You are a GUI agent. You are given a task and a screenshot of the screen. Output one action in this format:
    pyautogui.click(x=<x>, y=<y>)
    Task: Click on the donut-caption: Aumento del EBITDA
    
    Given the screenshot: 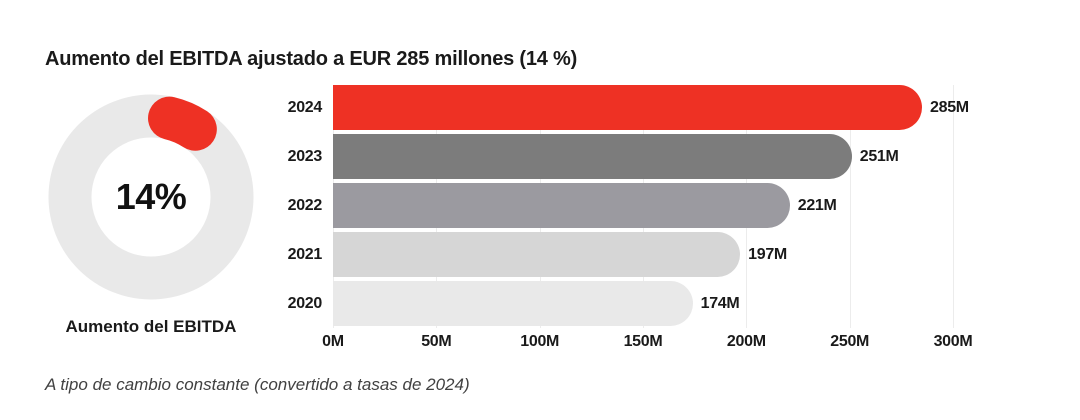 What is the action you would take?
    pyautogui.click(x=151, y=326)
    